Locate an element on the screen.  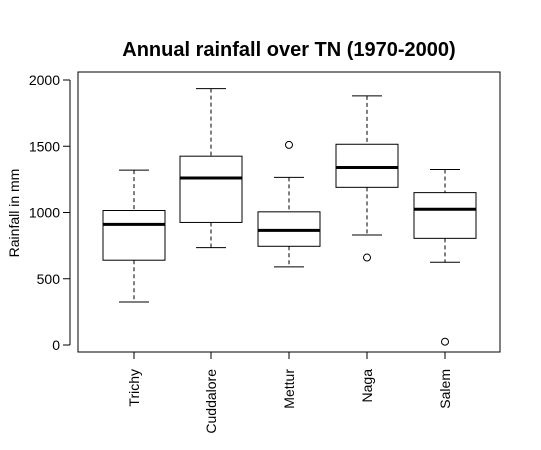
box-cuddalore is located at coordinates (211, 168).